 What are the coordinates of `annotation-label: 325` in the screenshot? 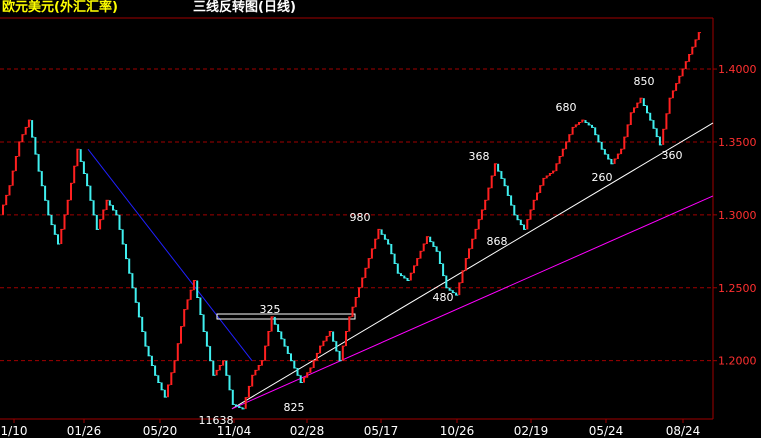 It's located at (270, 309).